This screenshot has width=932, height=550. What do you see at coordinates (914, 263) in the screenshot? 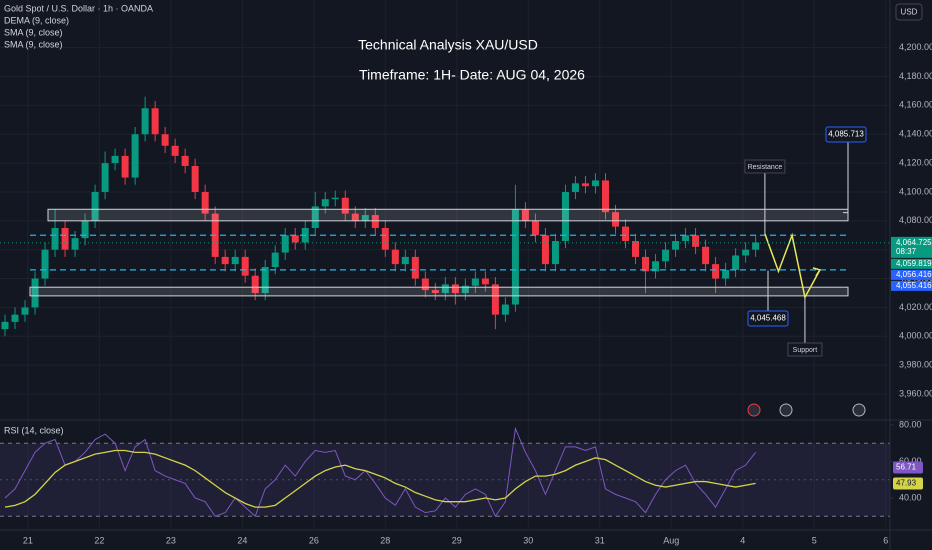
I see `price-tag-label: 4,059.819` at bounding box center [914, 263].